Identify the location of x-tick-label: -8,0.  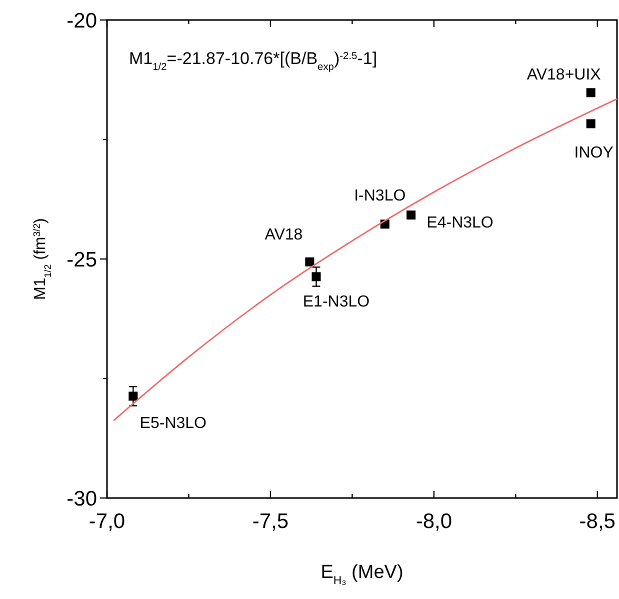
(434, 521).